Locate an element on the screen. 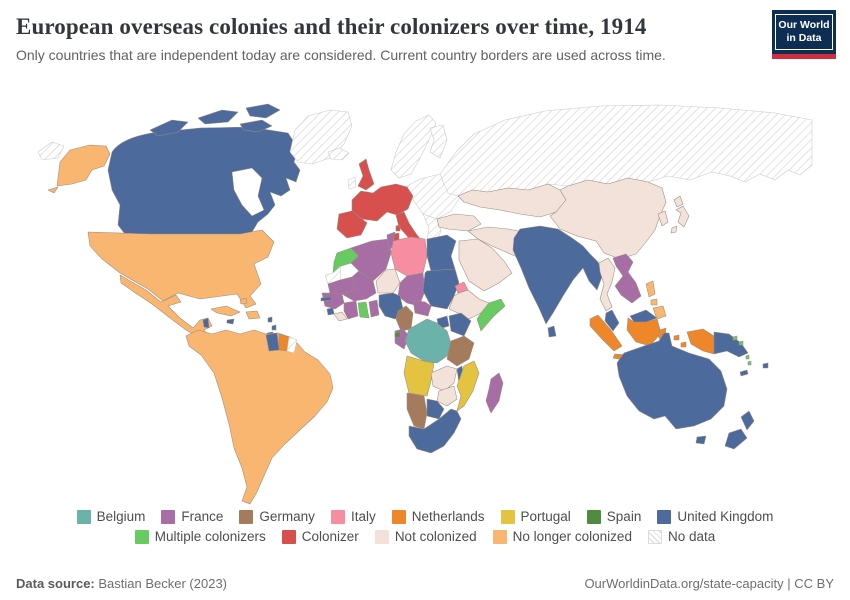 Image resolution: width=850 pixels, height=600 pixels. region-mali is located at coordinates (359, 286).